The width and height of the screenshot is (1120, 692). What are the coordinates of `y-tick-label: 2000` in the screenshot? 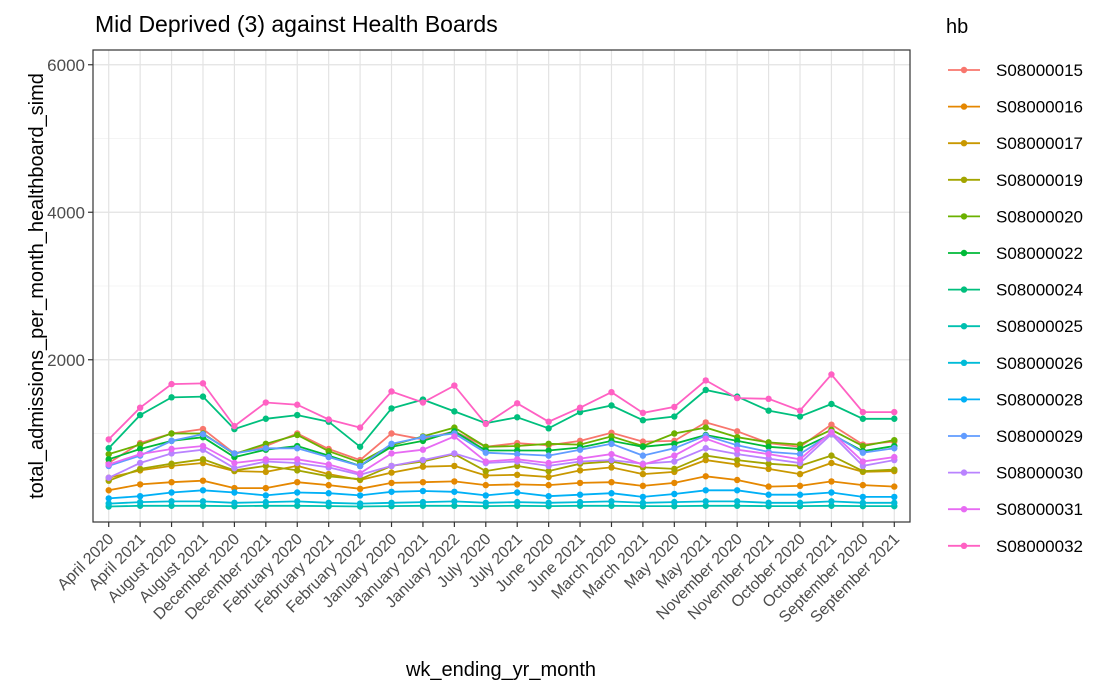 It's located at (66, 360).